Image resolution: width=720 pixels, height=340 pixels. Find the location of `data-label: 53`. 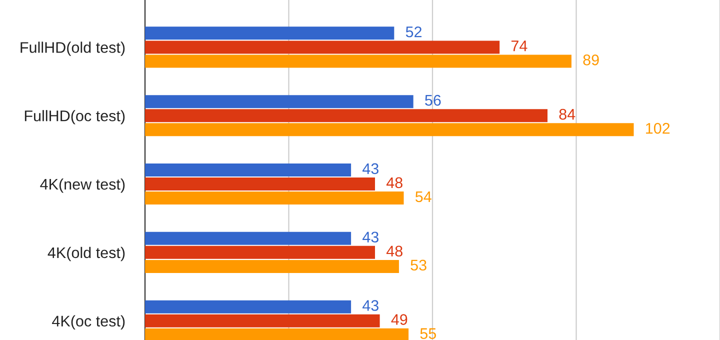

data-label: 53 is located at coordinates (418, 265).